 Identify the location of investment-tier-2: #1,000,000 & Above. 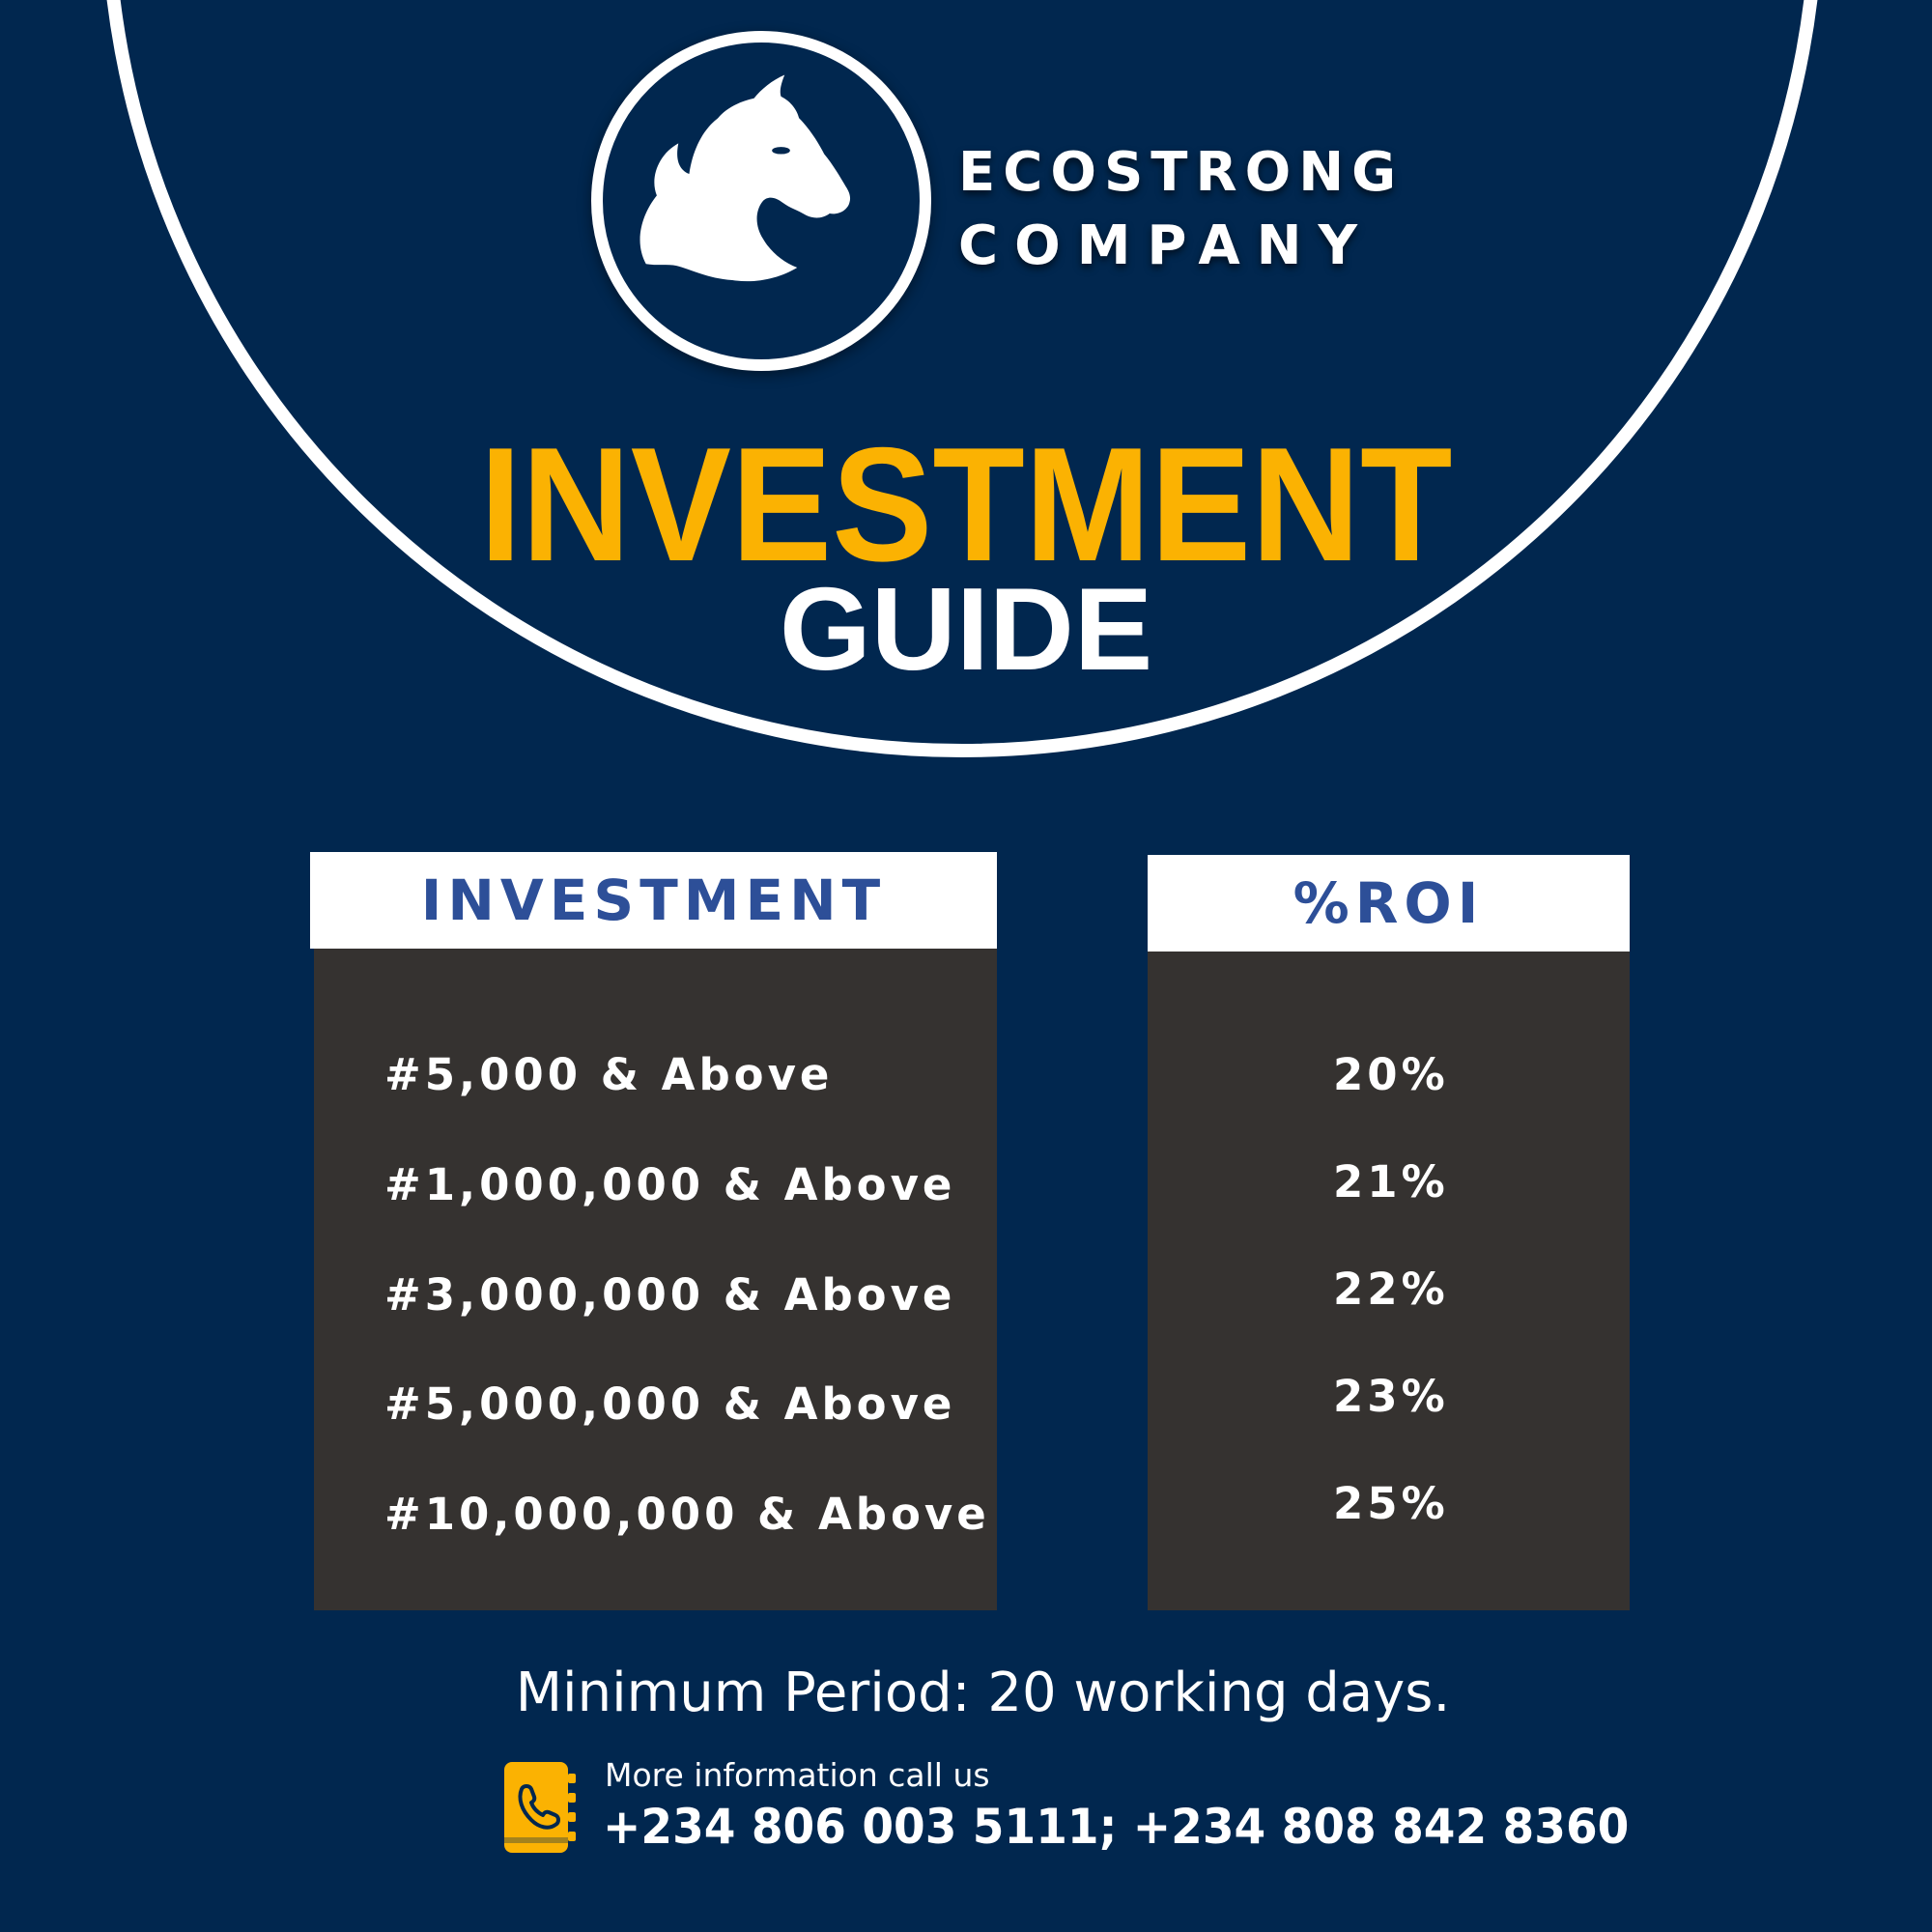
(670, 1184).